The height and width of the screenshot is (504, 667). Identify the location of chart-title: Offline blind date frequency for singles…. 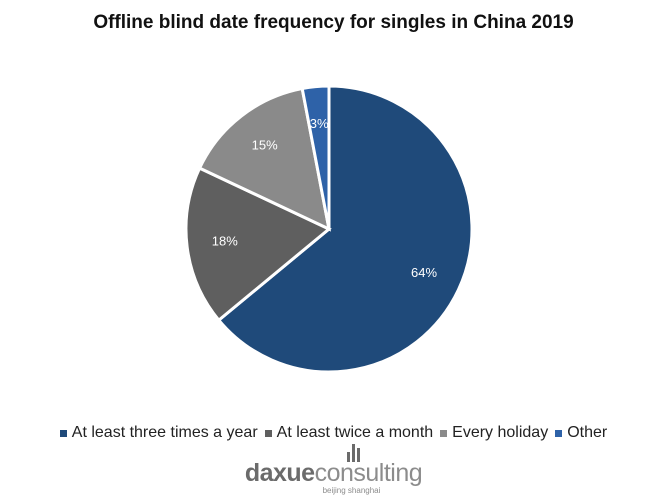
(333, 22).